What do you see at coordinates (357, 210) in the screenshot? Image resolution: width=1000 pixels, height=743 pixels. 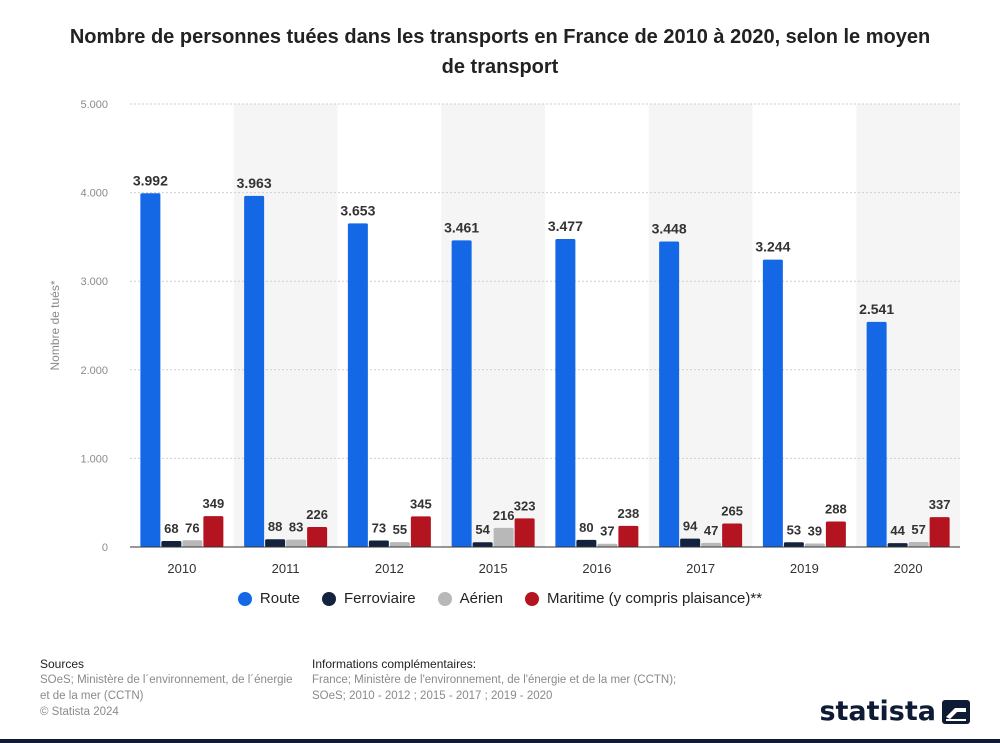 I see `data-label: 3.653` at bounding box center [357, 210].